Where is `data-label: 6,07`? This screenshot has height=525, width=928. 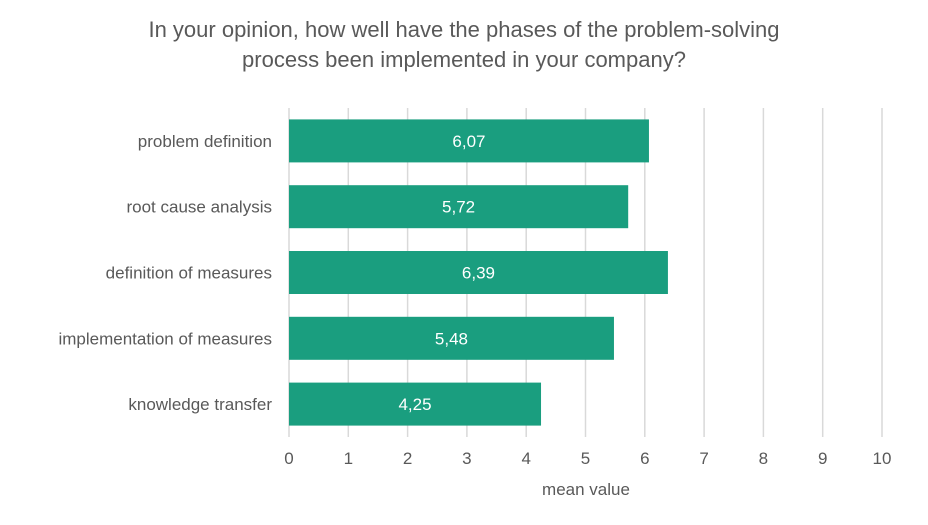 data-label: 6,07 is located at coordinates (468, 141).